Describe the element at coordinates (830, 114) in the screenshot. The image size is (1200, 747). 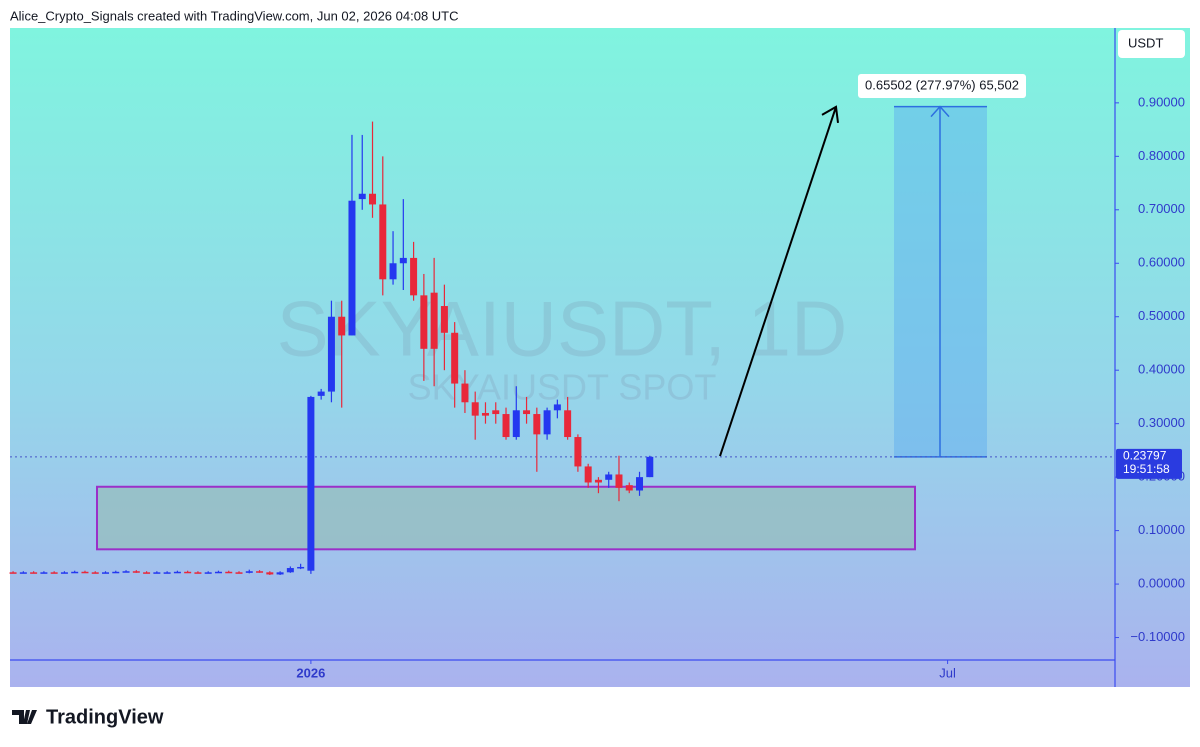
I see `projection-arrowhead` at that location.